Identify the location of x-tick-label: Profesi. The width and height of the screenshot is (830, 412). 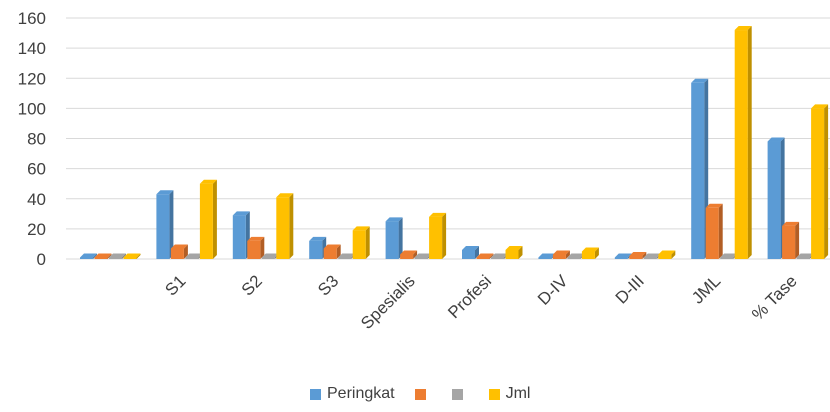
(469, 296).